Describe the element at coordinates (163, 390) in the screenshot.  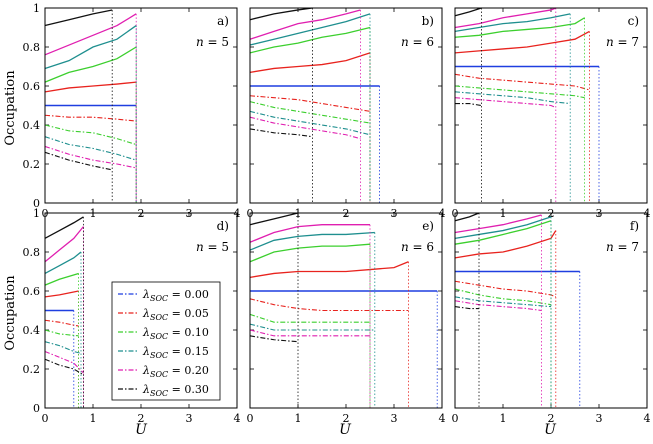
I see `legend-entry: λSOC = 0.30` at that location.